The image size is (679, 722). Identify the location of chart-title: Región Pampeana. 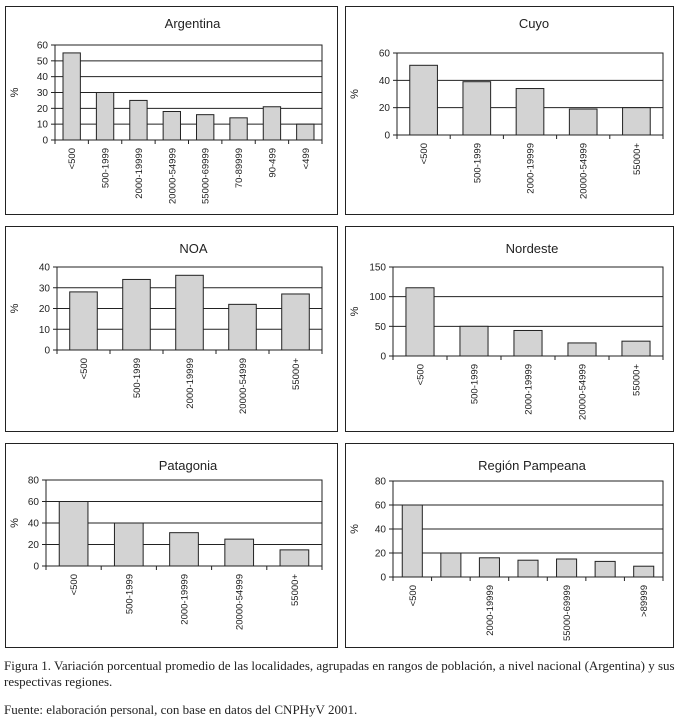
(532, 465).